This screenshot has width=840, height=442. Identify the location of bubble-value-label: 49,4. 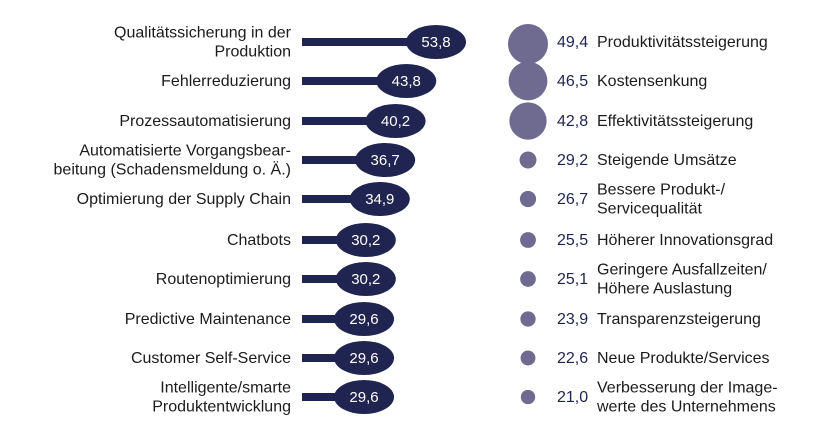
(572, 42).